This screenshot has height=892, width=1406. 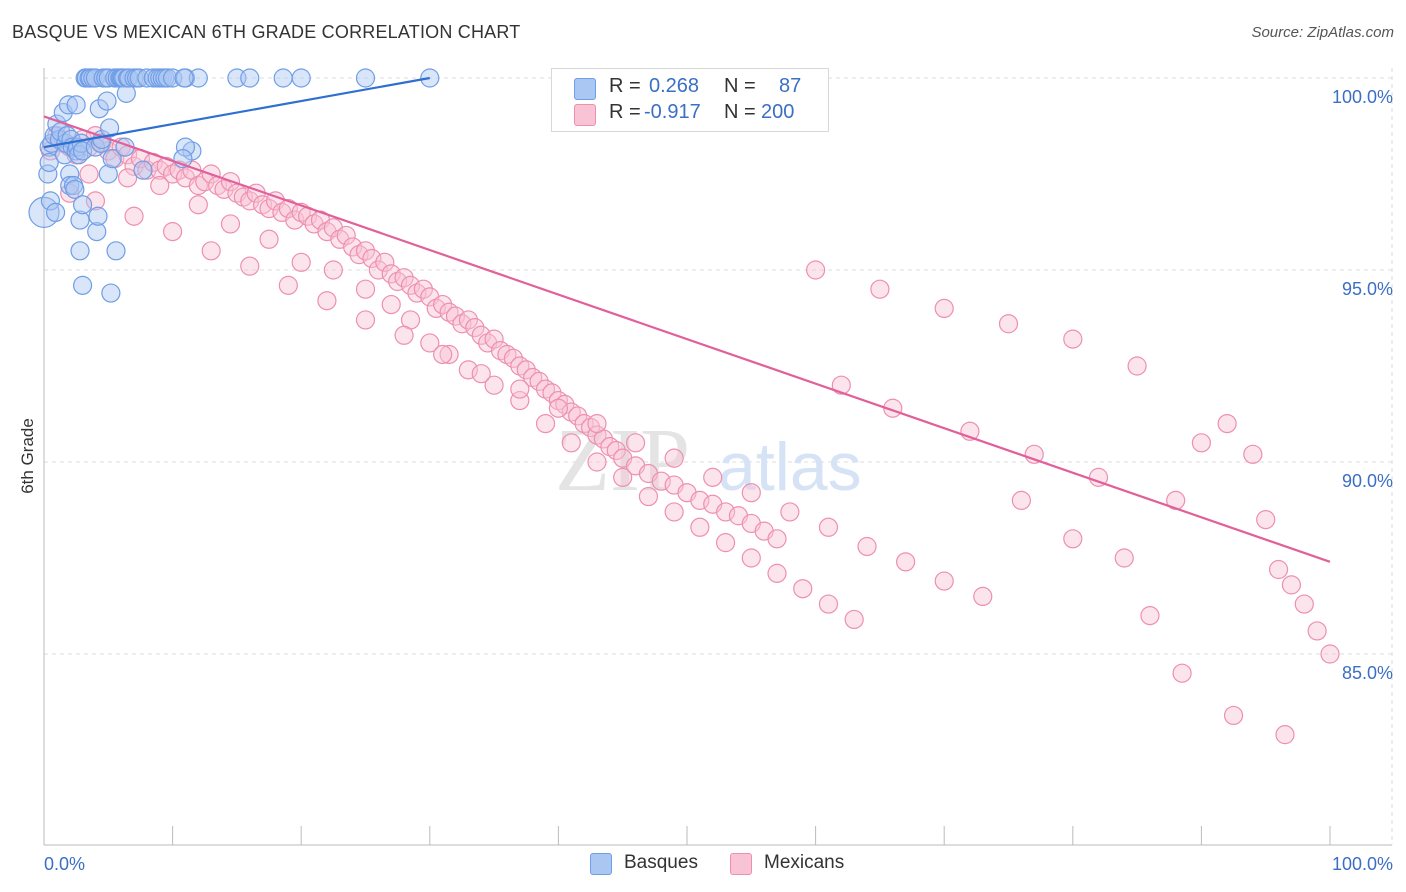 What do you see at coordinates (778, 112) in the screenshot?
I see `legend-n-value: 200` at bounding box center [778, 112].